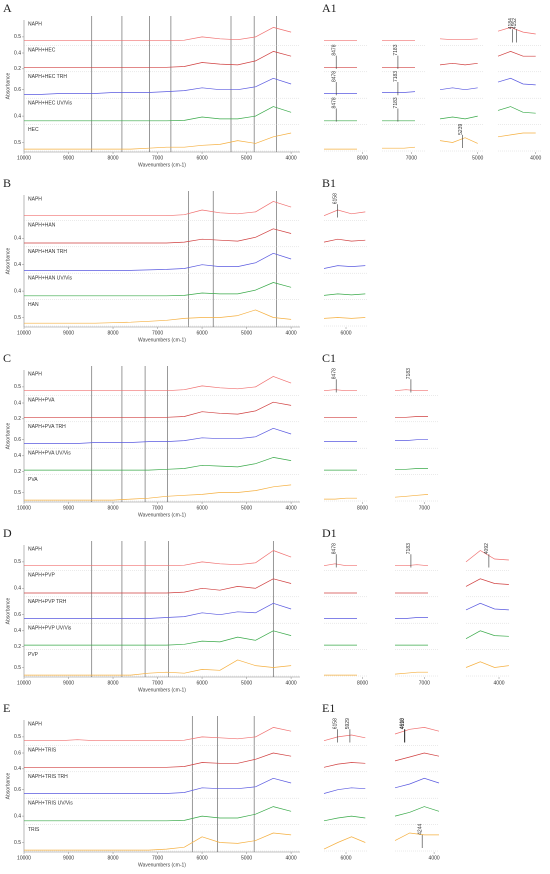 The height and width of the screenshot is (874, 550). Describe the element at coordinates (515, 23) in the screenshot. I see `peak-label: 4152` at that location.